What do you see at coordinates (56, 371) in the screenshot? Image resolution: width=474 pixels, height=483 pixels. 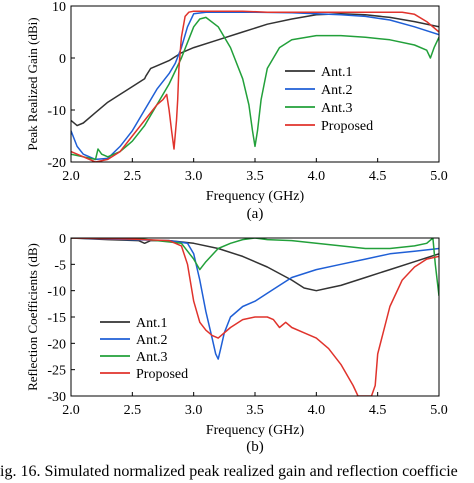 I see `y-tick-label: -25` at bounding box center [56, 371].